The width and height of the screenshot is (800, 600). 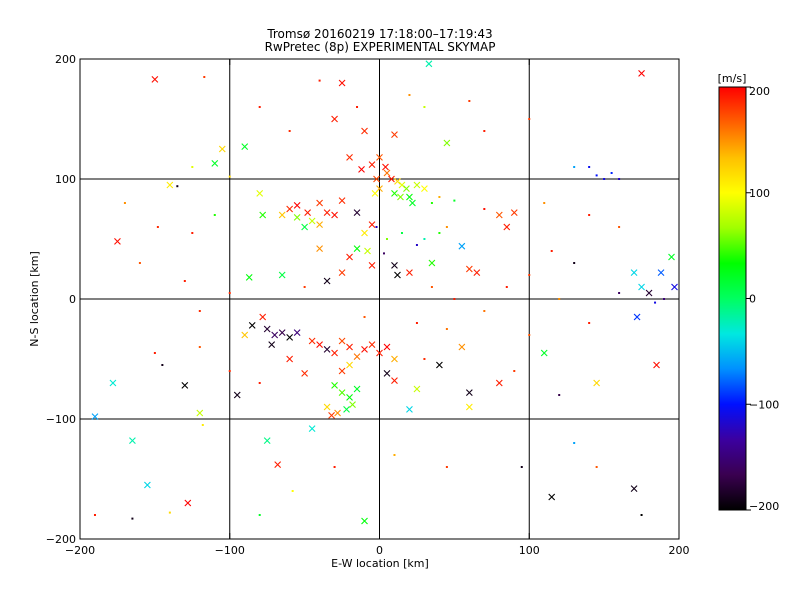 What do you see at coordinates (61, 419) in the screenshot?
I see `y-tick-label: −100` at bounding box center [61, 419].